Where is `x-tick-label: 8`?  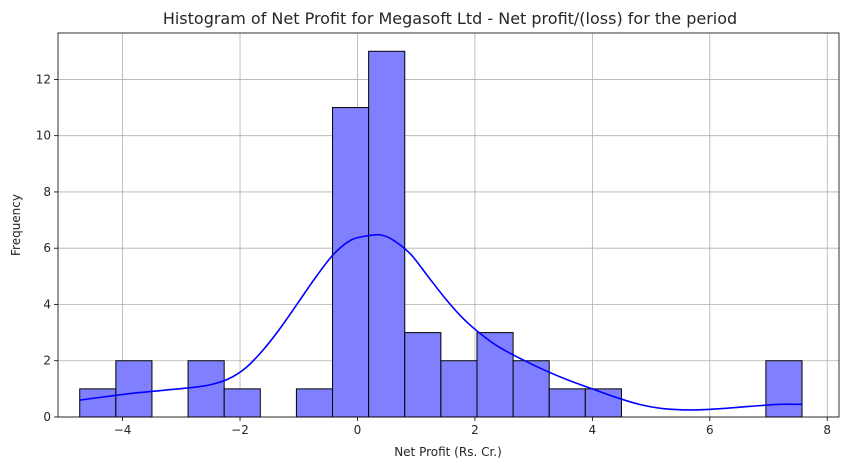
x-tick-label: 8 is located at coordinates (827, 430).